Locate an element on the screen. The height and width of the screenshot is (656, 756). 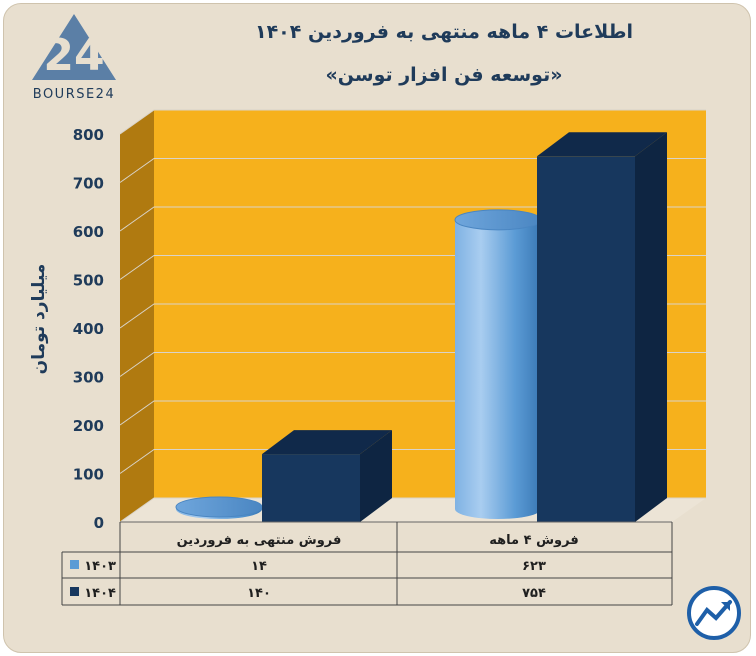
y-tick-labels: 0 100 200 300 400 500 600 700 800 is located at coordinates (88, 329).